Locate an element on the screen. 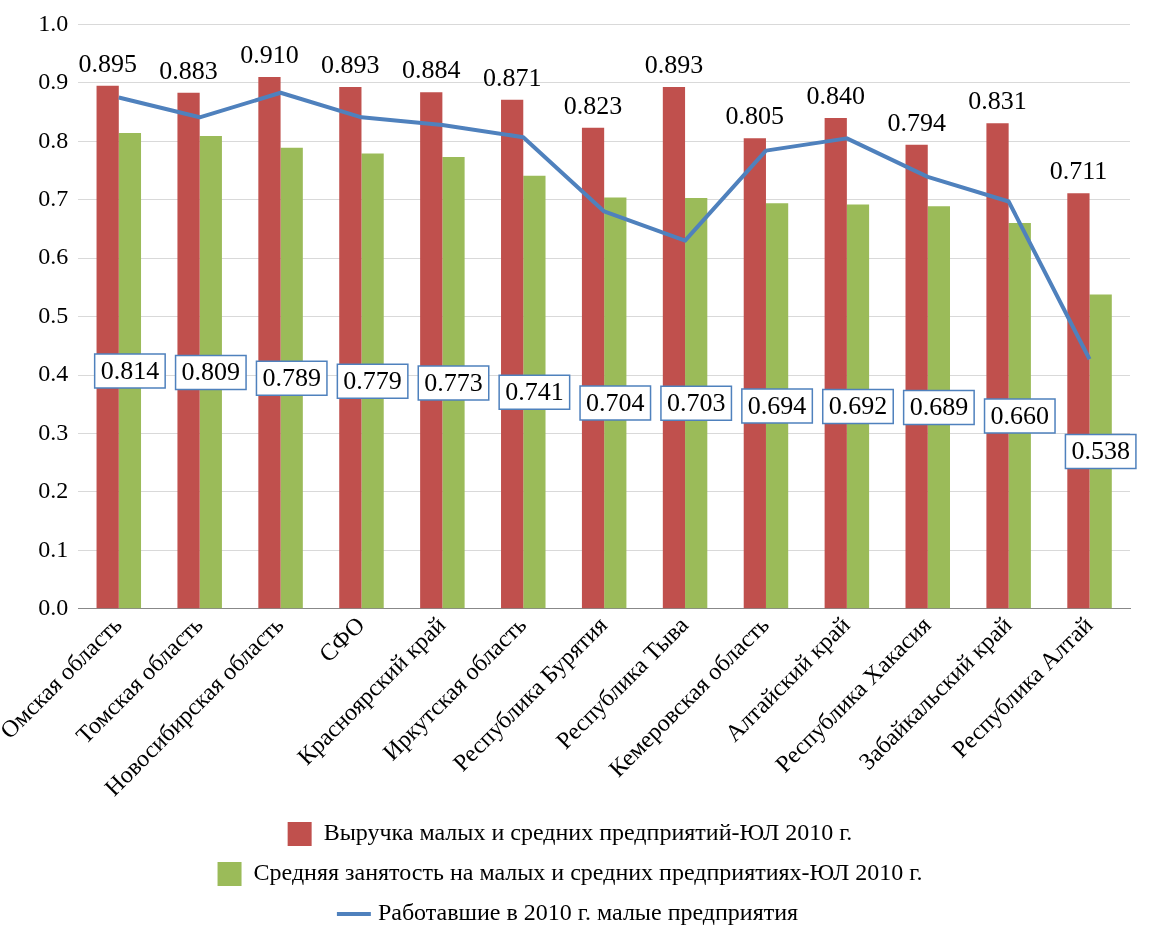 The height and width of the screenshot is (946, 1160). data-label: 0.704 is located at coordinates (615, 402).